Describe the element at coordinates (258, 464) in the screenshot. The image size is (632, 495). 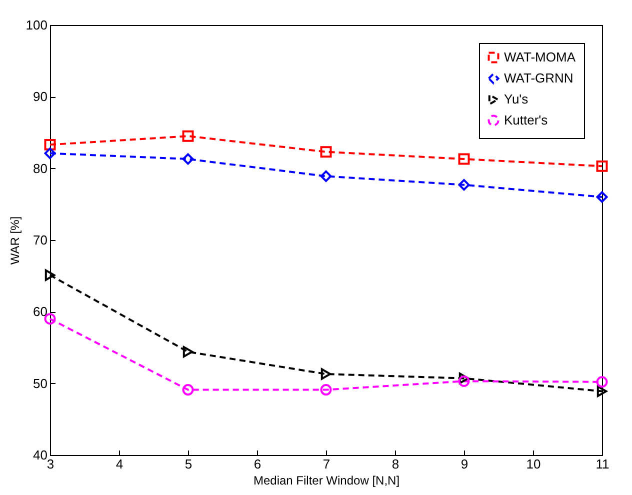
I see `x-tick-label: 6` at that location.